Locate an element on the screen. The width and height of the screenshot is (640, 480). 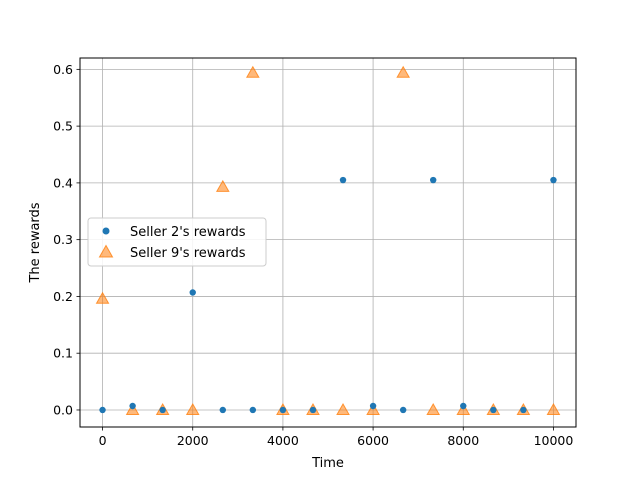
y-axis-ticks: 0.0 0.1 0.2 0.3 0.4 0.5 0.6 is located at coordinates (66, 239).